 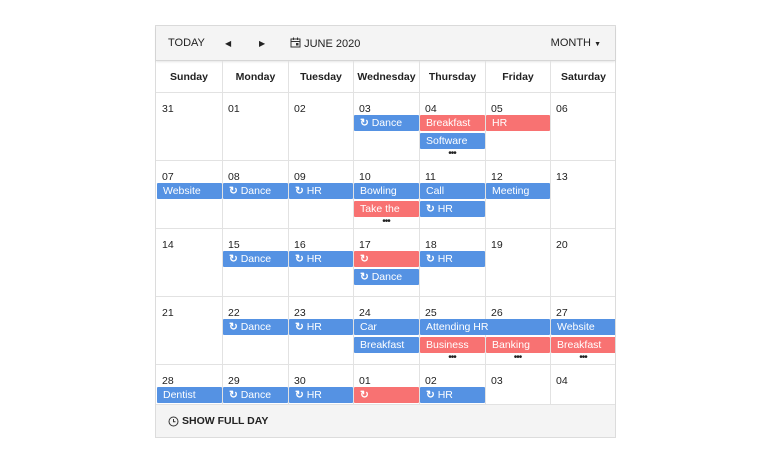 What do you see at coordinates (365, 177) in the screenshot?
I see `day-number: 10` at bounding box center [365, 177].